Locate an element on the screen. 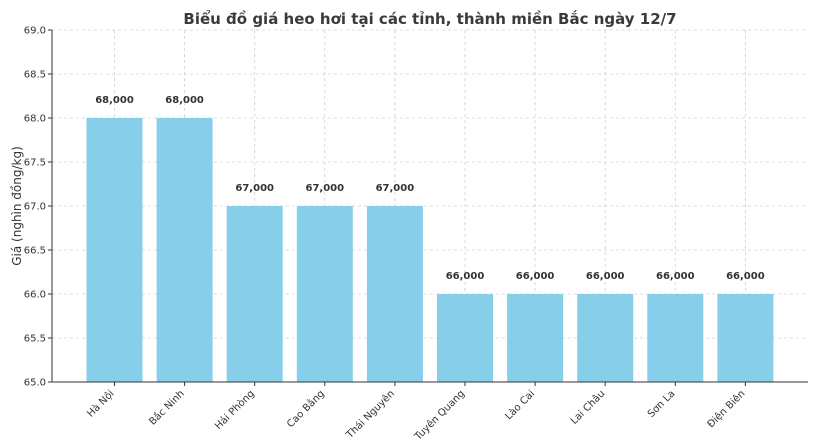 The height and width of the screenshot is (447, 820). y-axis-ticks: 65.0 65.5 66.0 66.5 67.0 67.5 68.0 68.5 69.0 is located at coordinates (38, 207).